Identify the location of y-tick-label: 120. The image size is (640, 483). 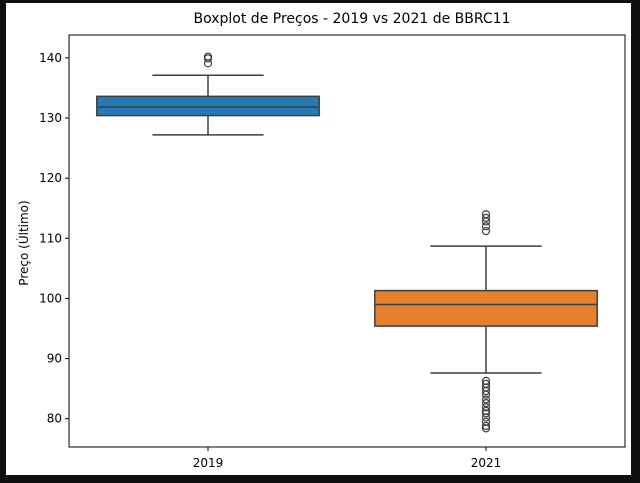
(50, 178).